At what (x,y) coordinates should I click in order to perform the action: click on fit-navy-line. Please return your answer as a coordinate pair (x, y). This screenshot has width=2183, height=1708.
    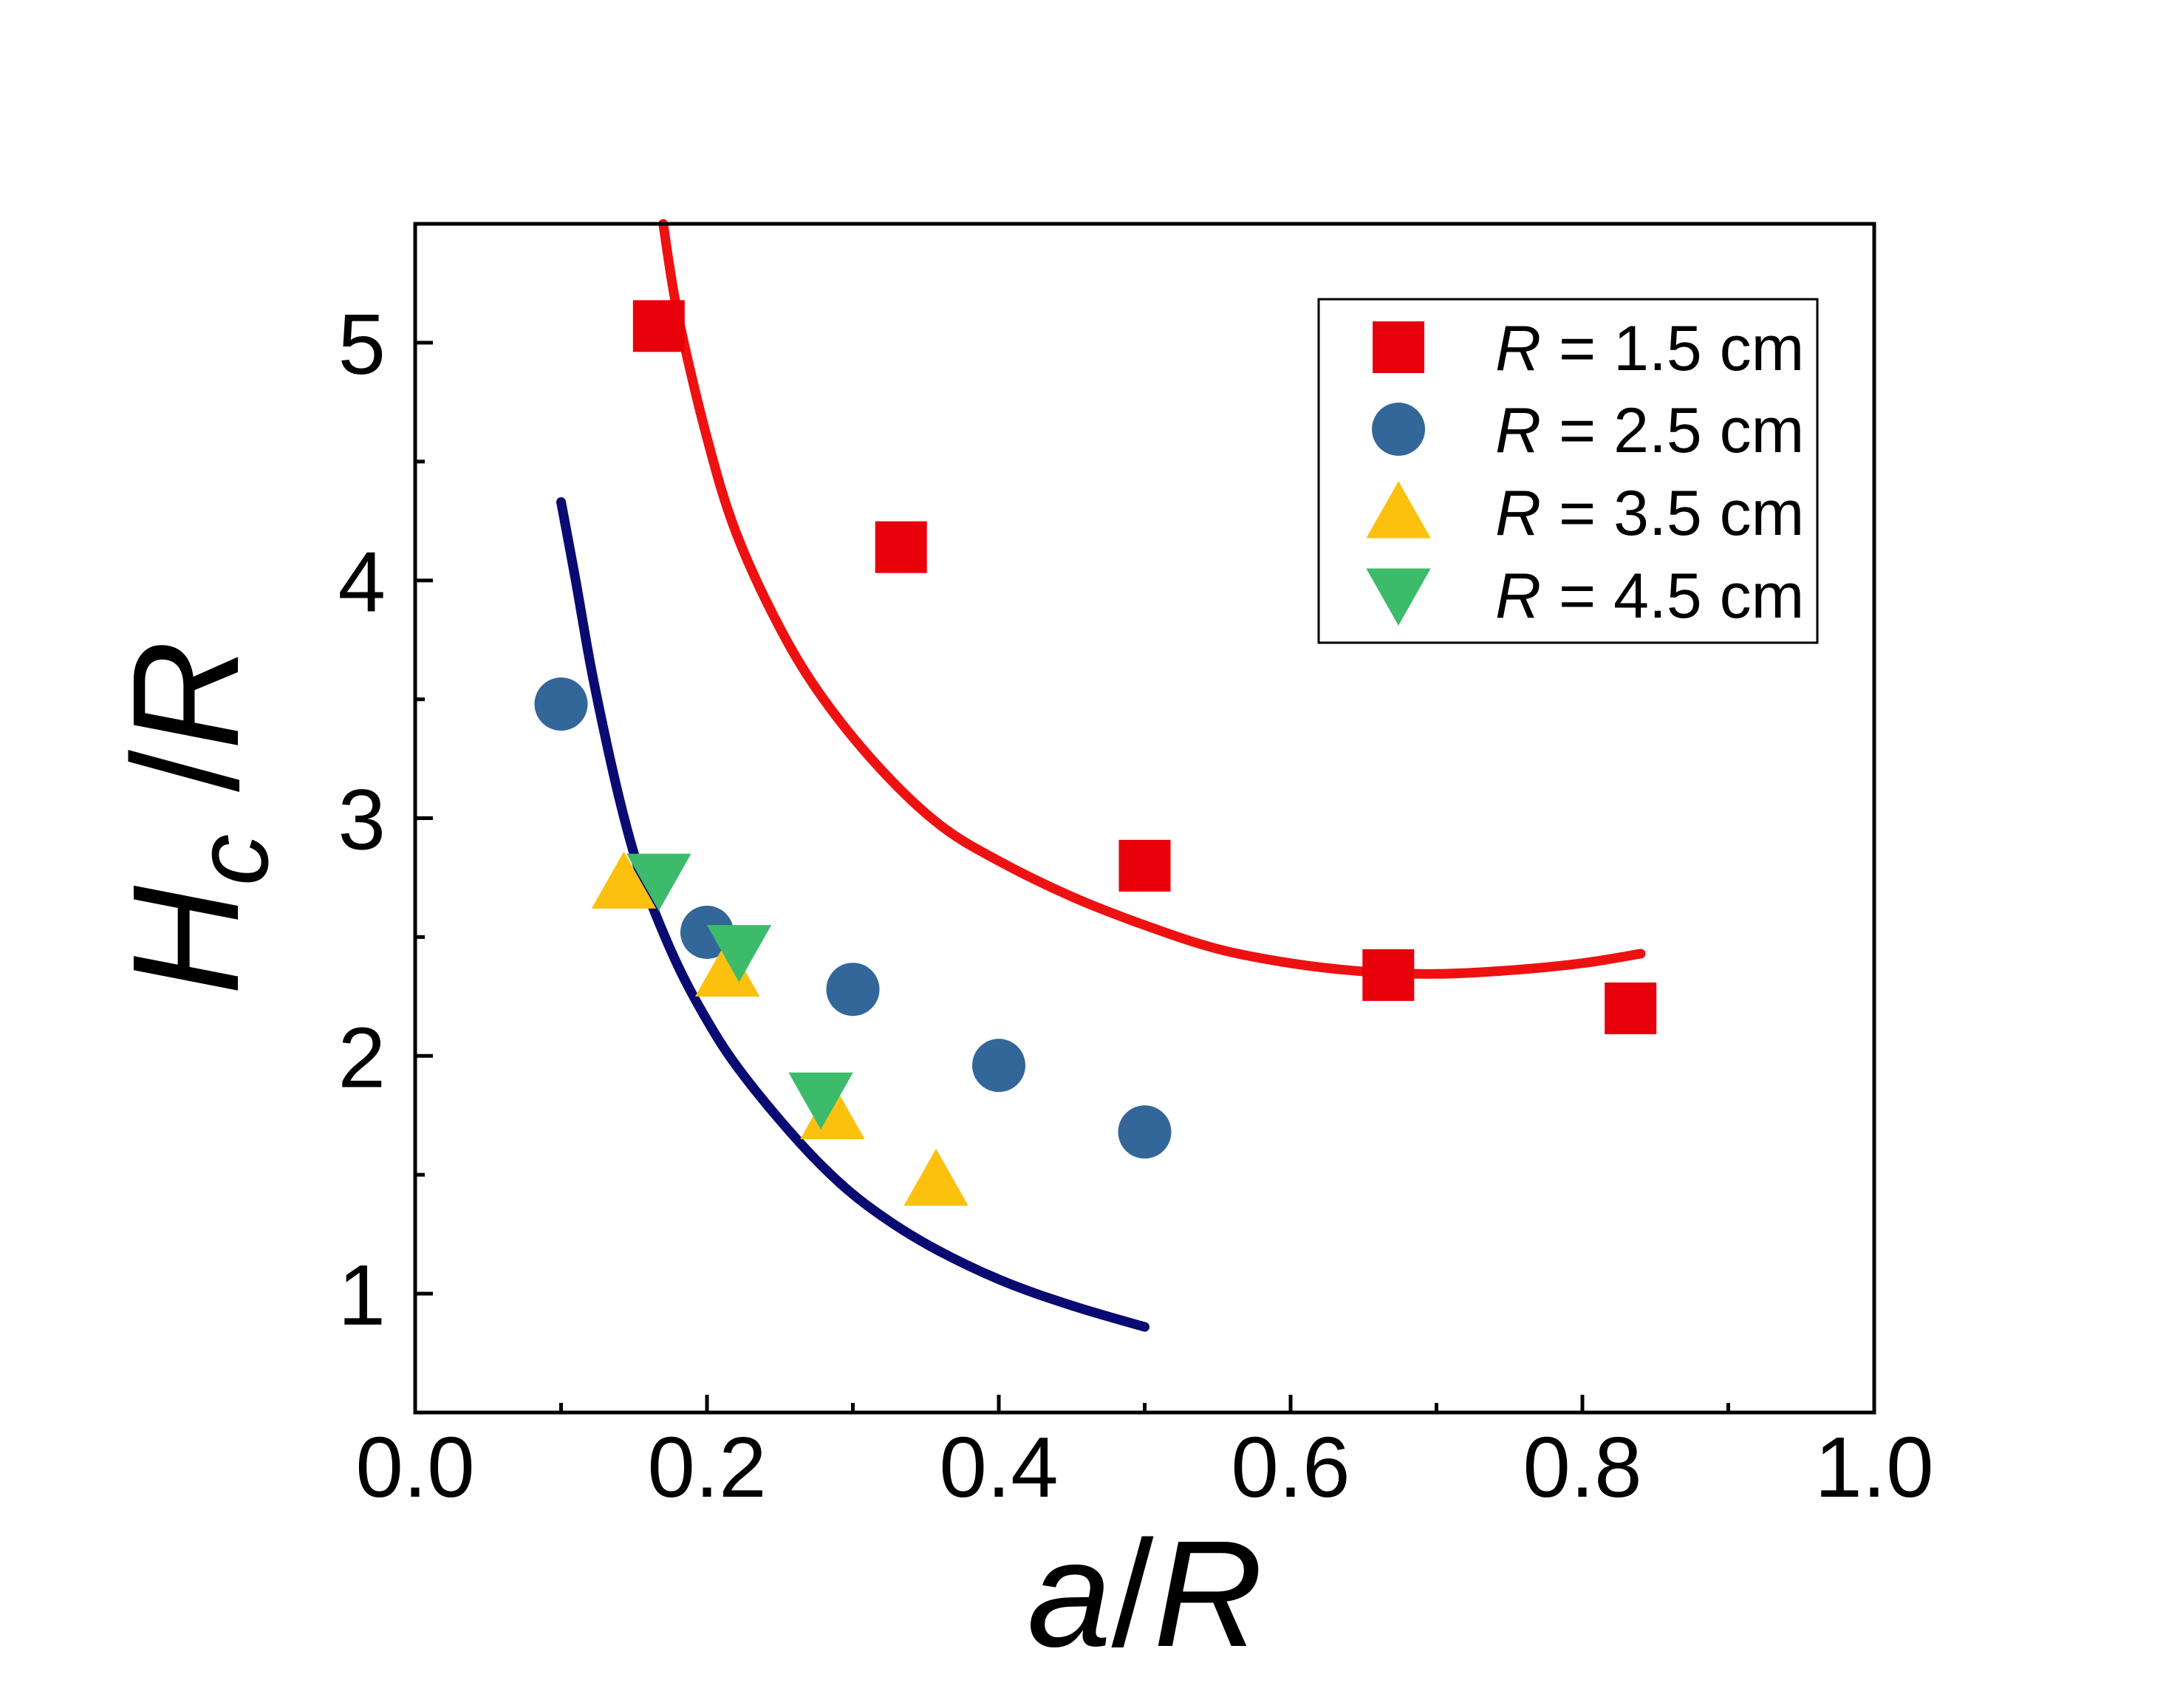
    Looking at the image, I should click on (852, 914).